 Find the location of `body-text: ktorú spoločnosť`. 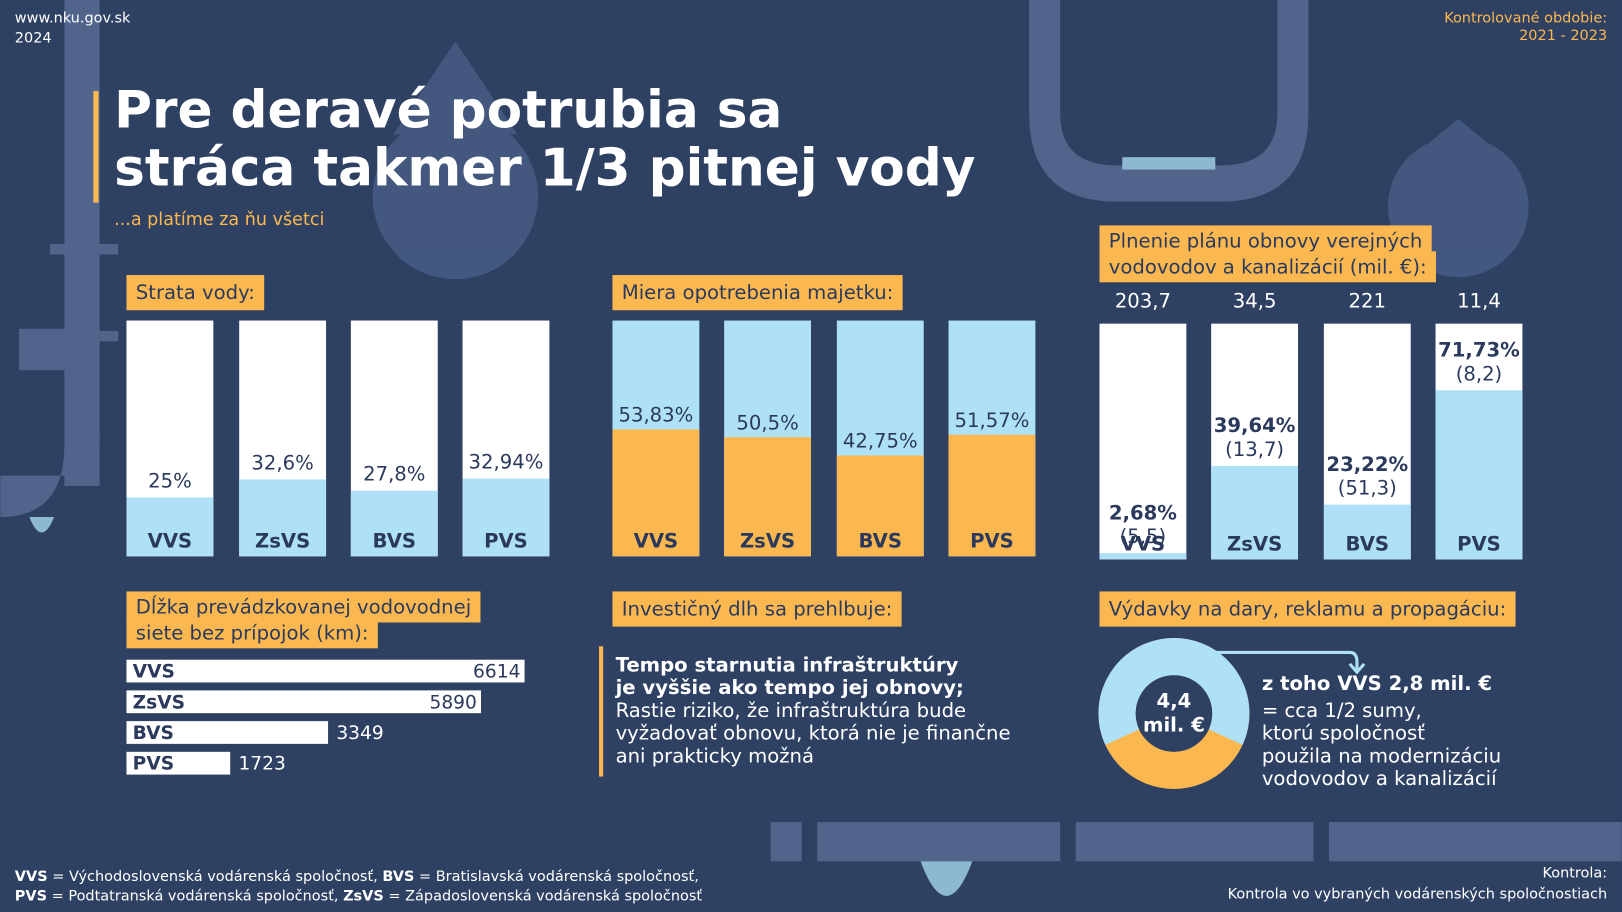

body-text: ktorú spoločnosť is located at coordinates (1343, 733).